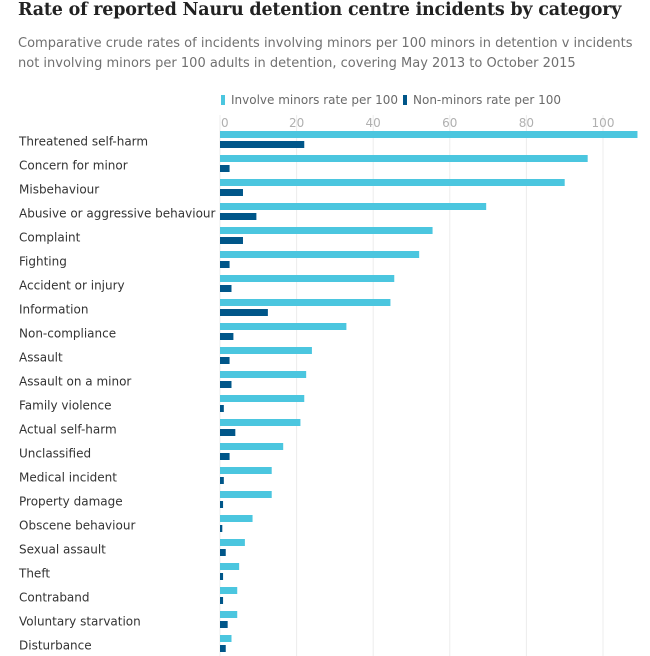  Describe the element at coordinates (54, 598) in the screenshot. I see `category-label: Contraband` at that location.